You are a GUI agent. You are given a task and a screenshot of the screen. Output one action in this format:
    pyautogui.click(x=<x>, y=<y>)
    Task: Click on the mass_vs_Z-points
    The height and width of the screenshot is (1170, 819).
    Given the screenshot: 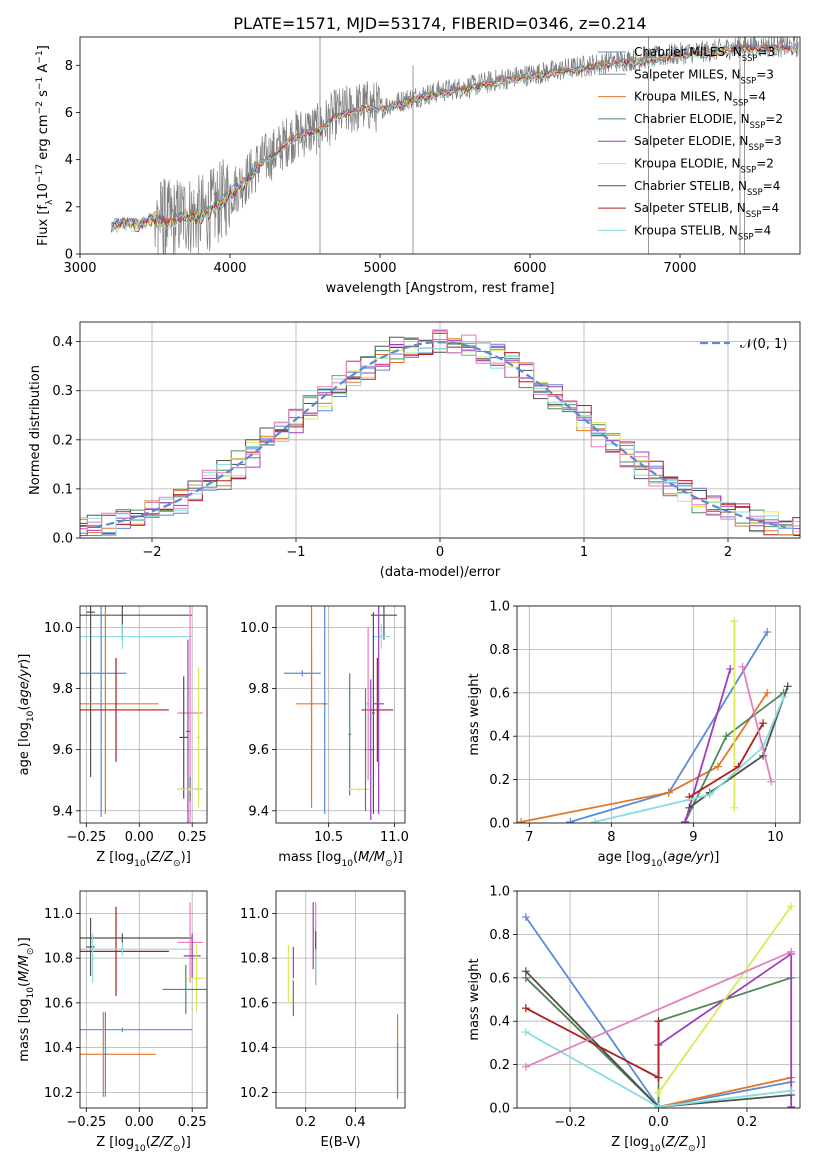 What is the action you would take?
    pyautogui.click(x=143, y=999)
    